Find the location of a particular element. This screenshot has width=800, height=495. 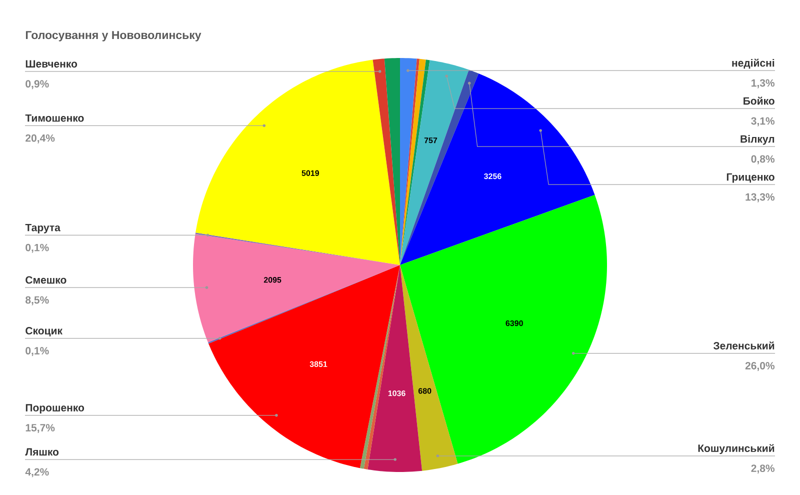

text: 2095 is located at coordinates (273, 280).